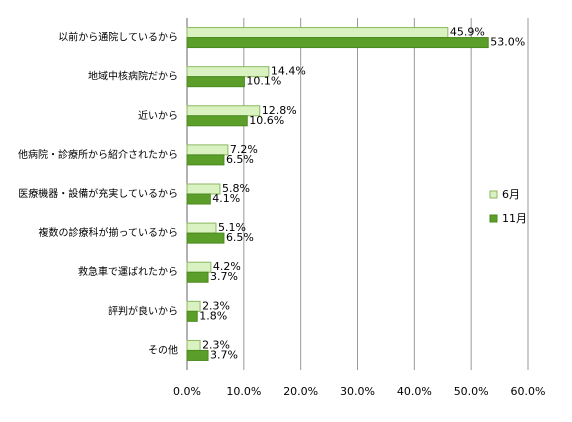 The width and height of the screenshot is (572, 422). Describe the element at coordinates (511, 194) in the screenshot. I see `legend-label: 6月` at that location.